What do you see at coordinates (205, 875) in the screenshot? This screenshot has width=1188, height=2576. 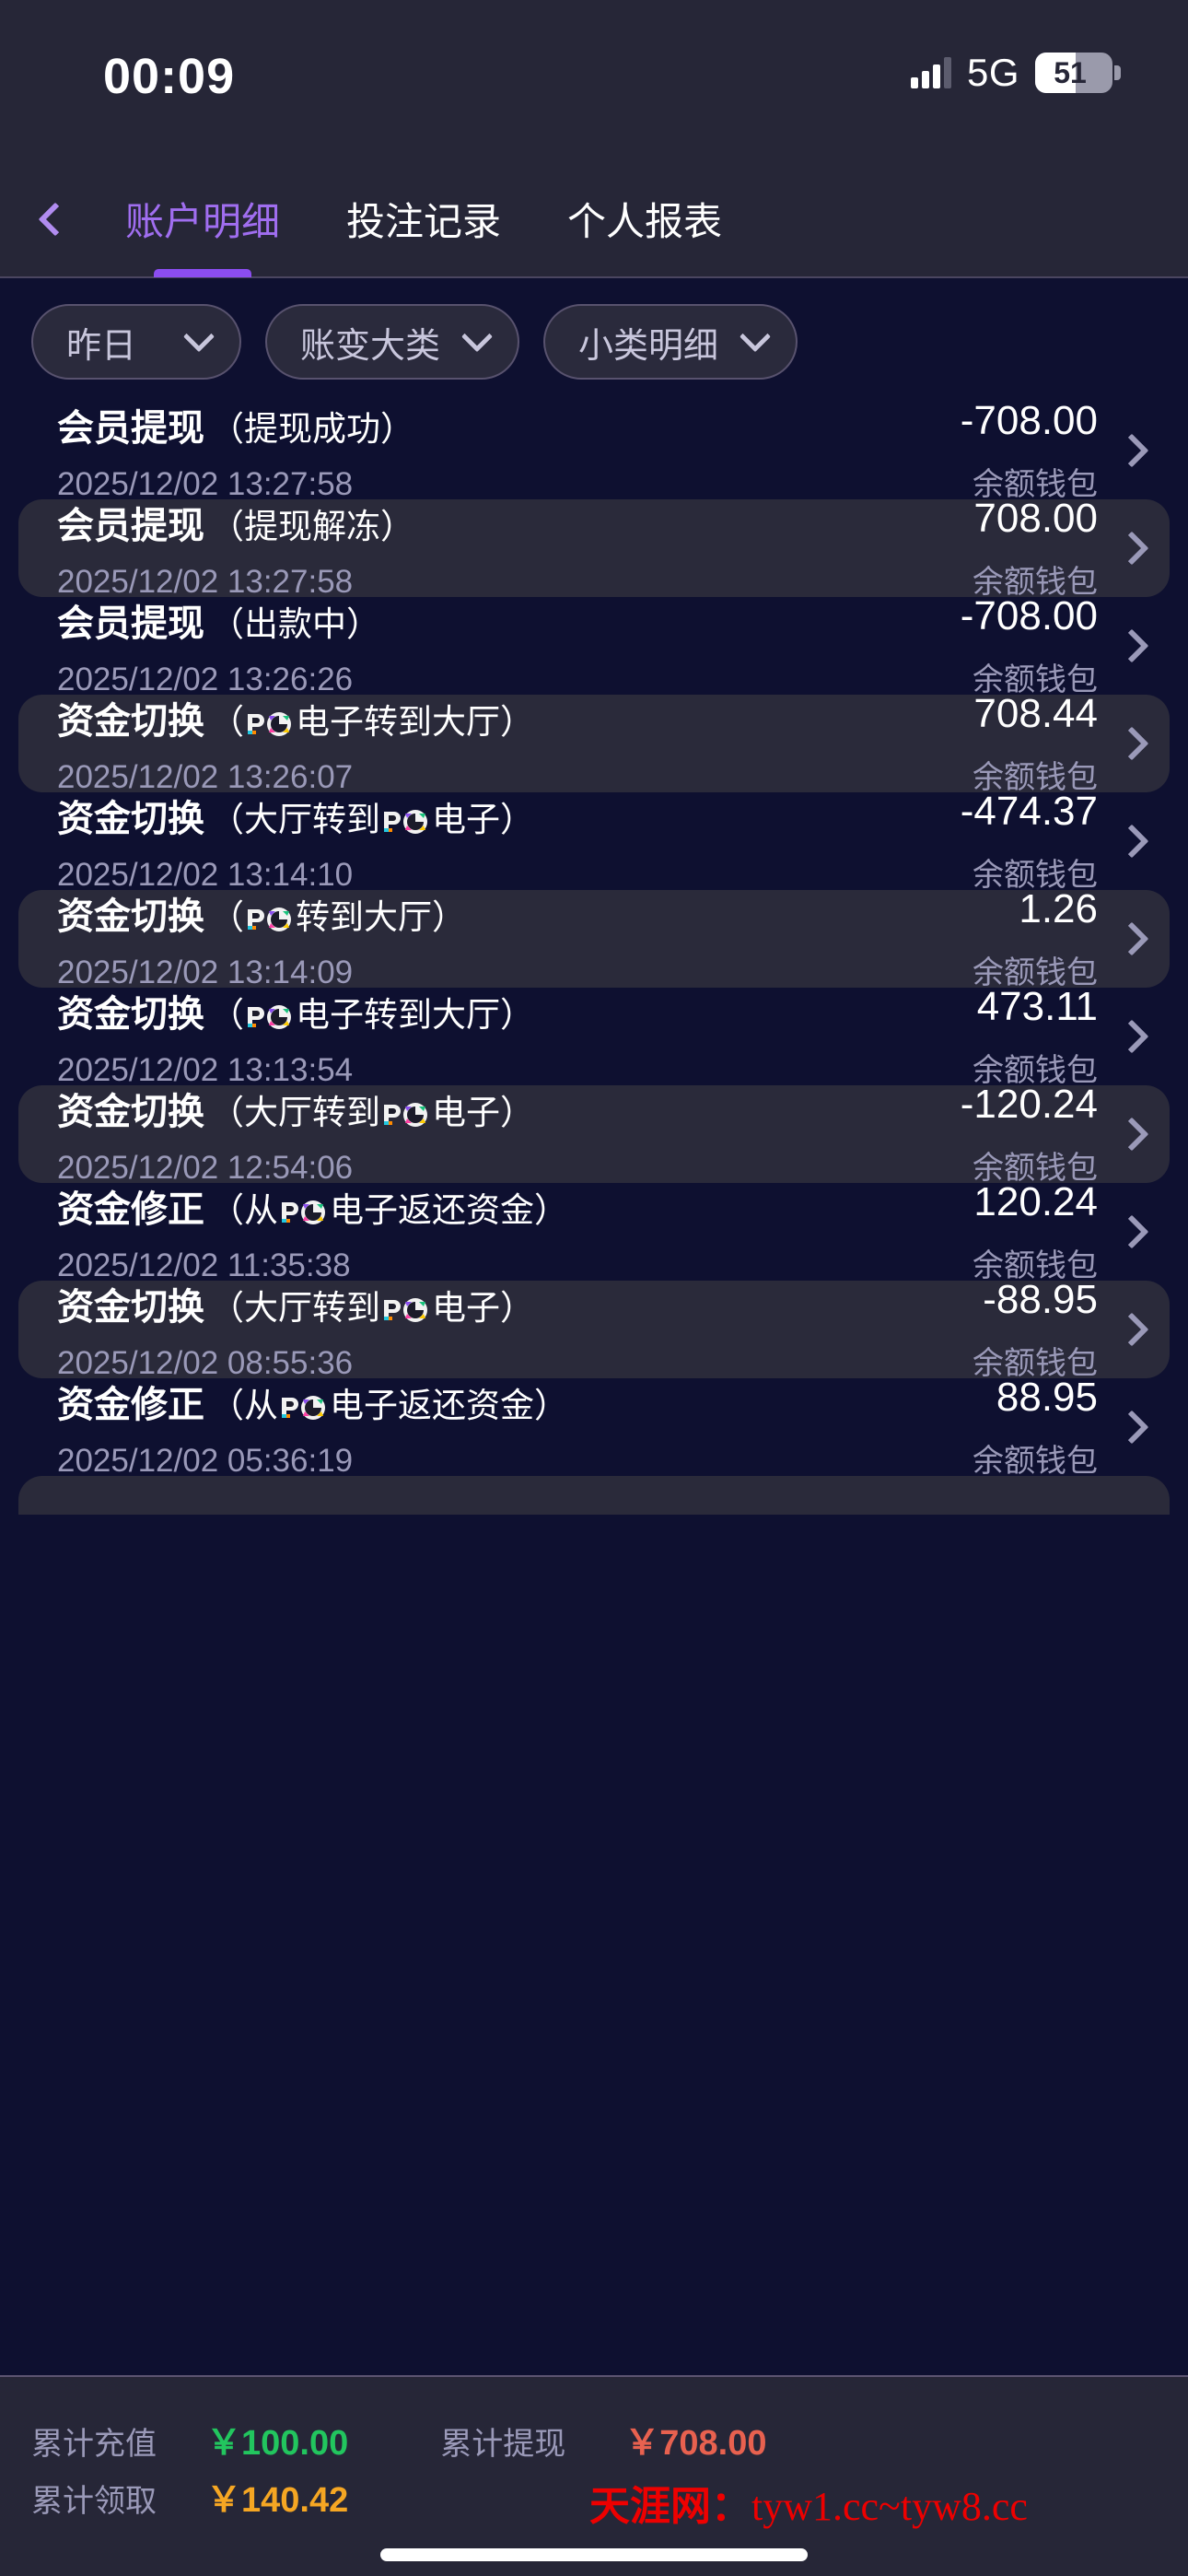 I see `transaction-timestamp: 2025/12/02 13:14:10` at bounding box center [205, 875].